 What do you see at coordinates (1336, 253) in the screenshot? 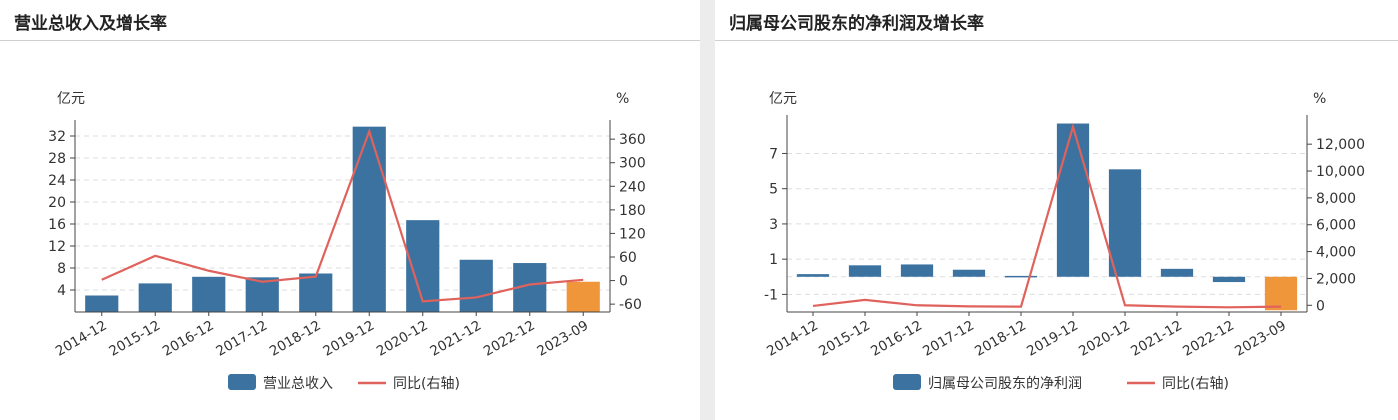
I see `y2-tick-label: 4,000` at bounding box center [1336, 253].